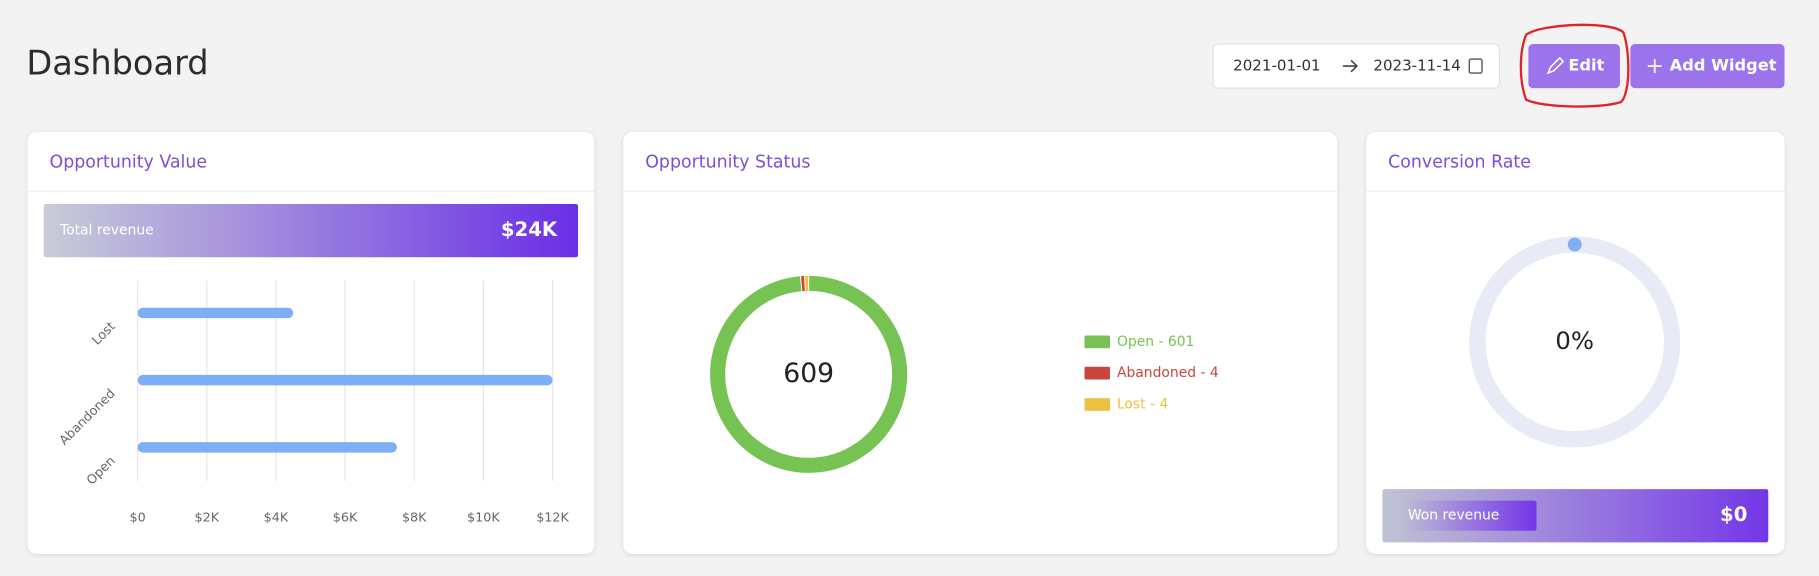 The image size is (1819, 576). Describe the element at coordinates (1416, 66) in the screenshot. I see `date-end: 2023-11-14` at that location.